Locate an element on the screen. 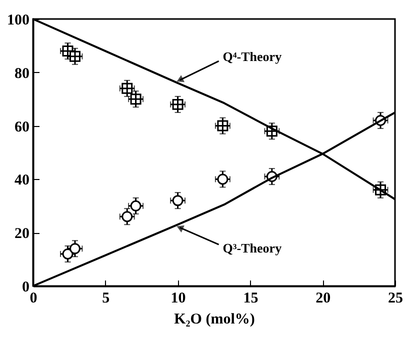 The width and height of the screenshot is (416, 343). text: Q⁴-Theory is located at coordinates (252, 56).